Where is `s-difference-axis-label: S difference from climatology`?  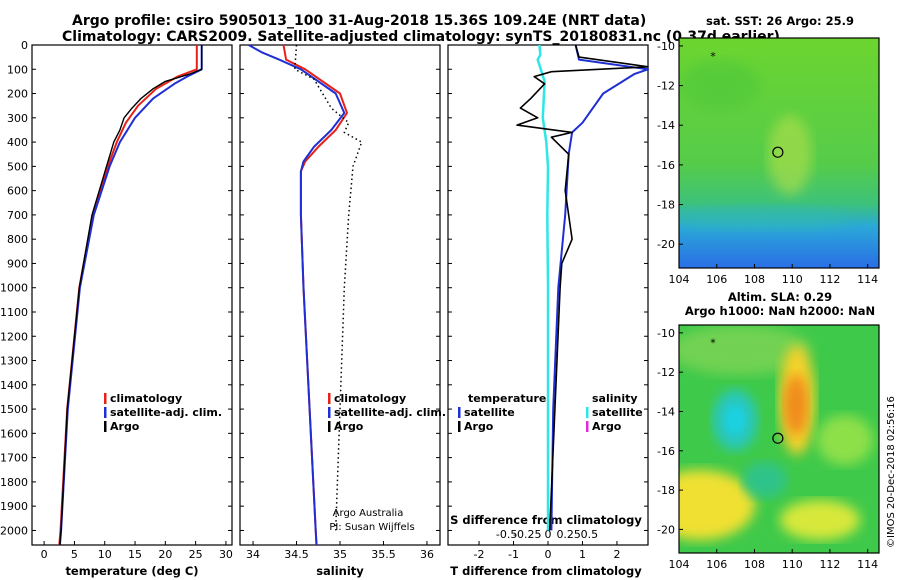
s-difference-axis-label: S difference from climatology is located at coordinates (546, 520).